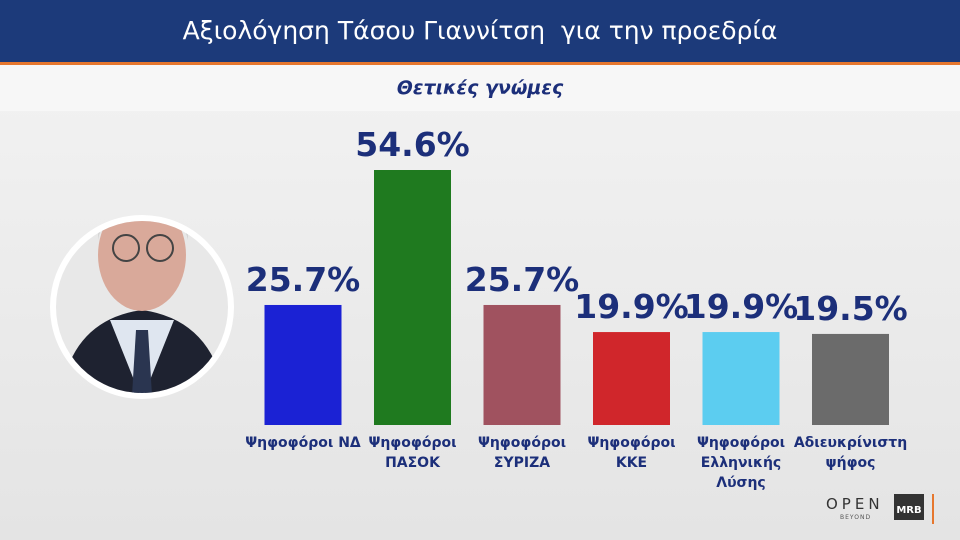 The image size is (960, 540). I want to click on header-band, so click(480, 32).